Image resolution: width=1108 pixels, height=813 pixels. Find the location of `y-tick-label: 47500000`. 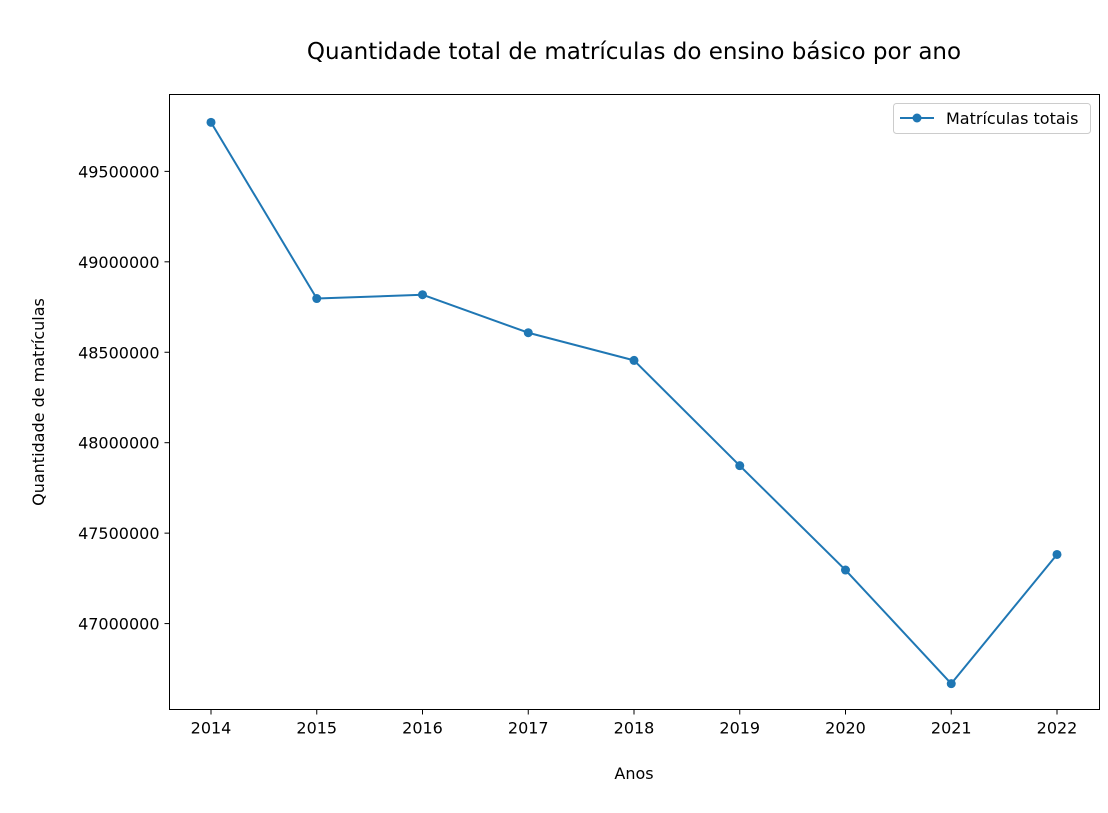

y-tick-label: 47500000 is located at coordinates (118, 533).